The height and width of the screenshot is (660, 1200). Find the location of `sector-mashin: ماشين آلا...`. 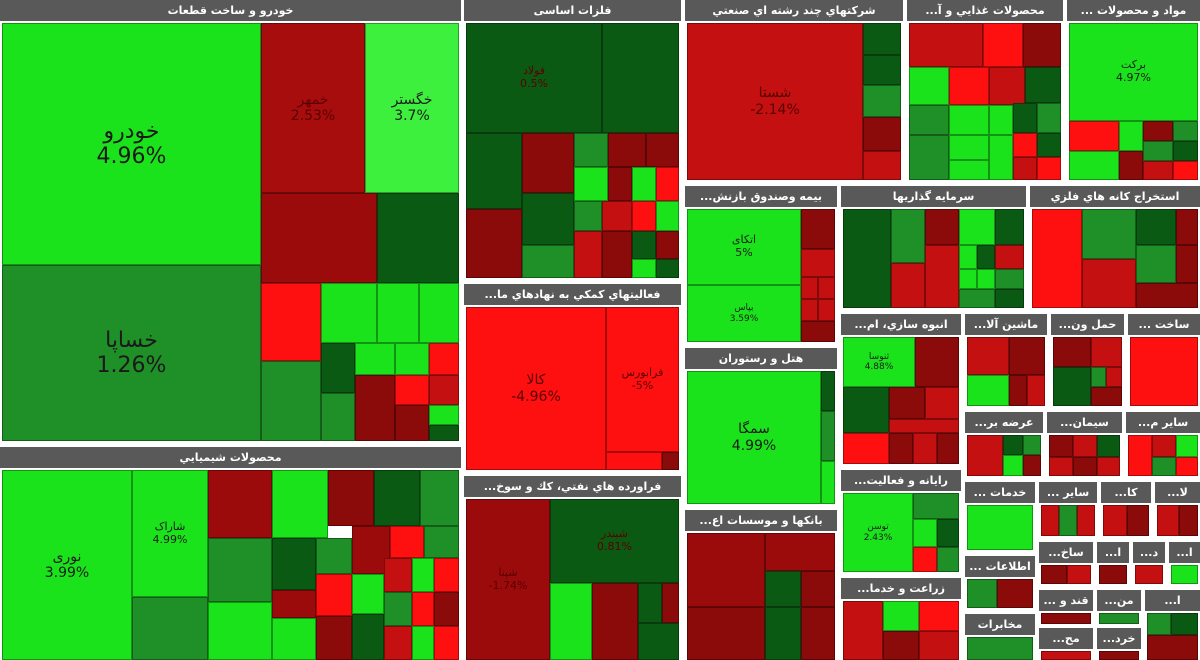

sector-mashin: ماشين آلا... is located at coordinates (1006, 361).